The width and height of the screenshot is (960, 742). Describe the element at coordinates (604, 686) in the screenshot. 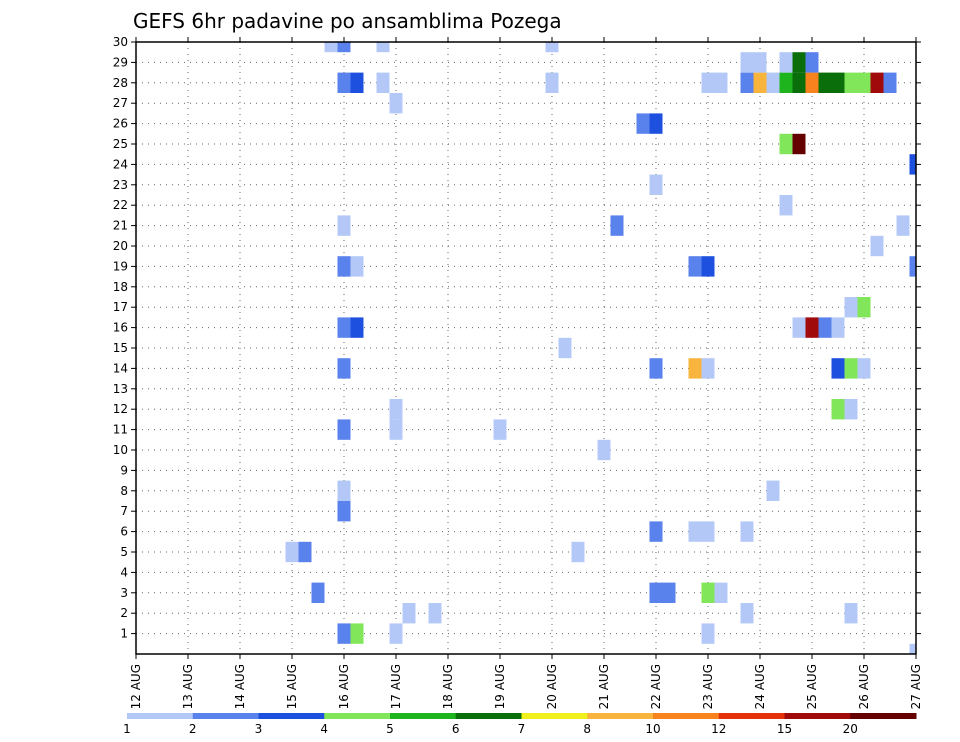

I see `x-tick-label: 21 AUG` at that location.